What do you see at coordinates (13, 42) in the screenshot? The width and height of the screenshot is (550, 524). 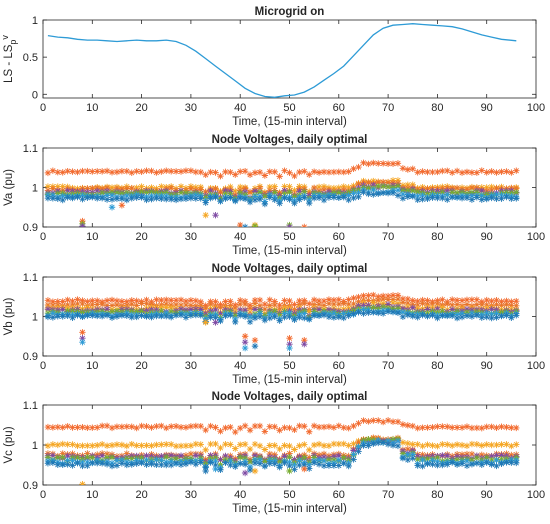 I see `y-axis-label-subscript: p` at bounding box center [13, 42].